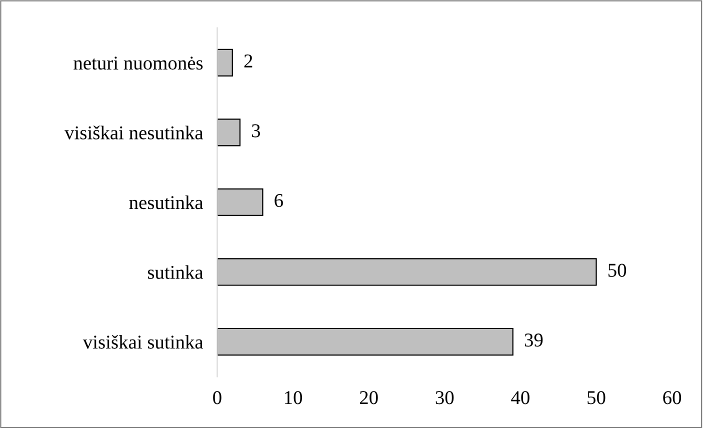 The height and width of the screenshot is (428, 703). I want to click on data-label: 3, so click(256, 131).